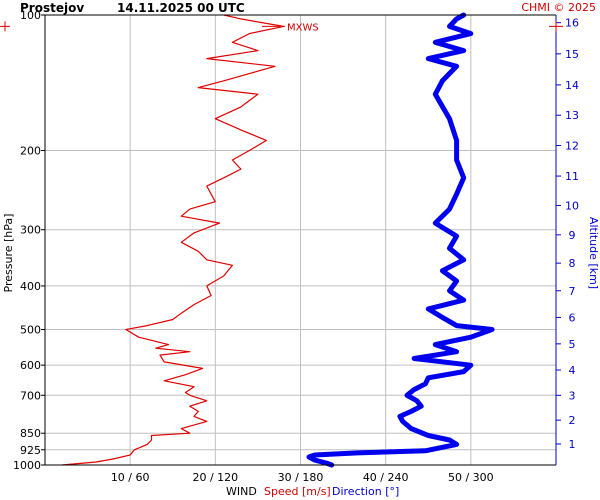 The width and height of the screenshot is (600, 500). What do you see at coordinates (572, 444) in the screenshot?
I see `altitude-tick-label: 1` at bounding box center [572, 444].